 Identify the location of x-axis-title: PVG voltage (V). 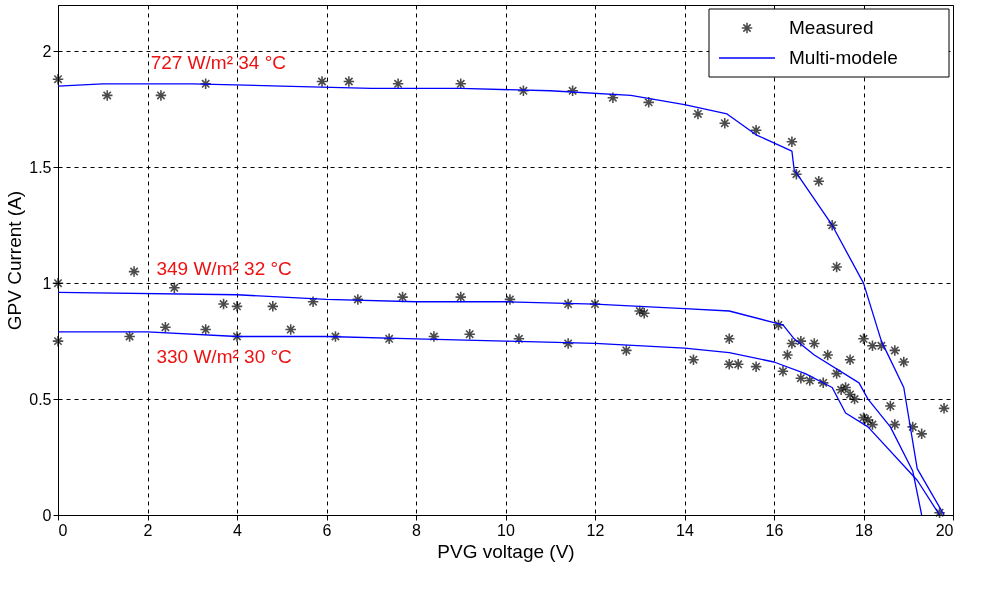
(506, 551).